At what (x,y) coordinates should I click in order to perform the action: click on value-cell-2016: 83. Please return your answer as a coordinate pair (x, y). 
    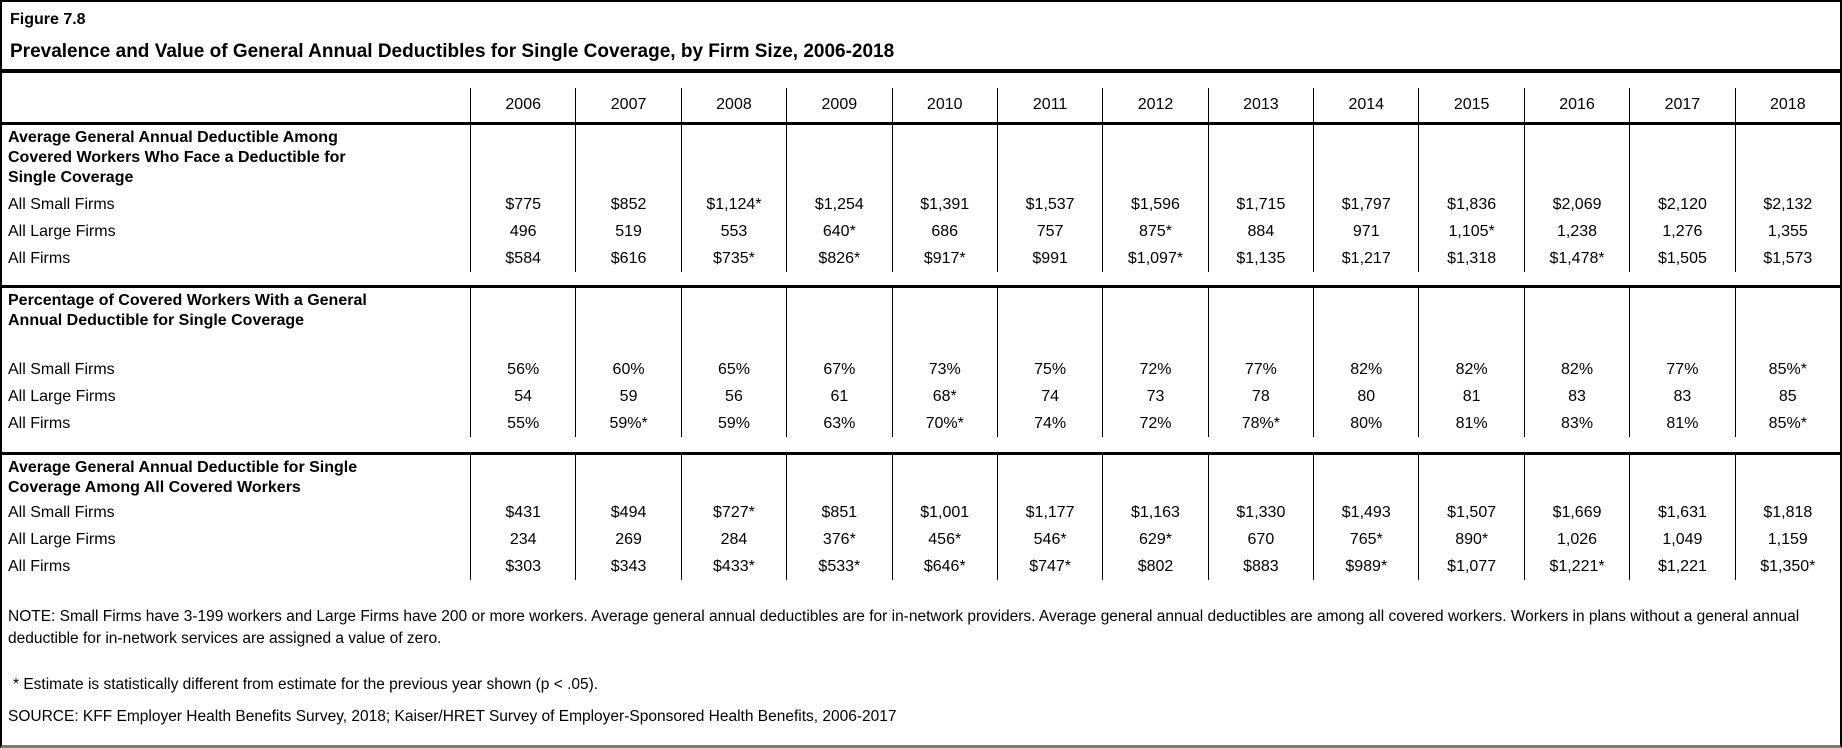
    Looking at the image, I should click on (1576, 396).